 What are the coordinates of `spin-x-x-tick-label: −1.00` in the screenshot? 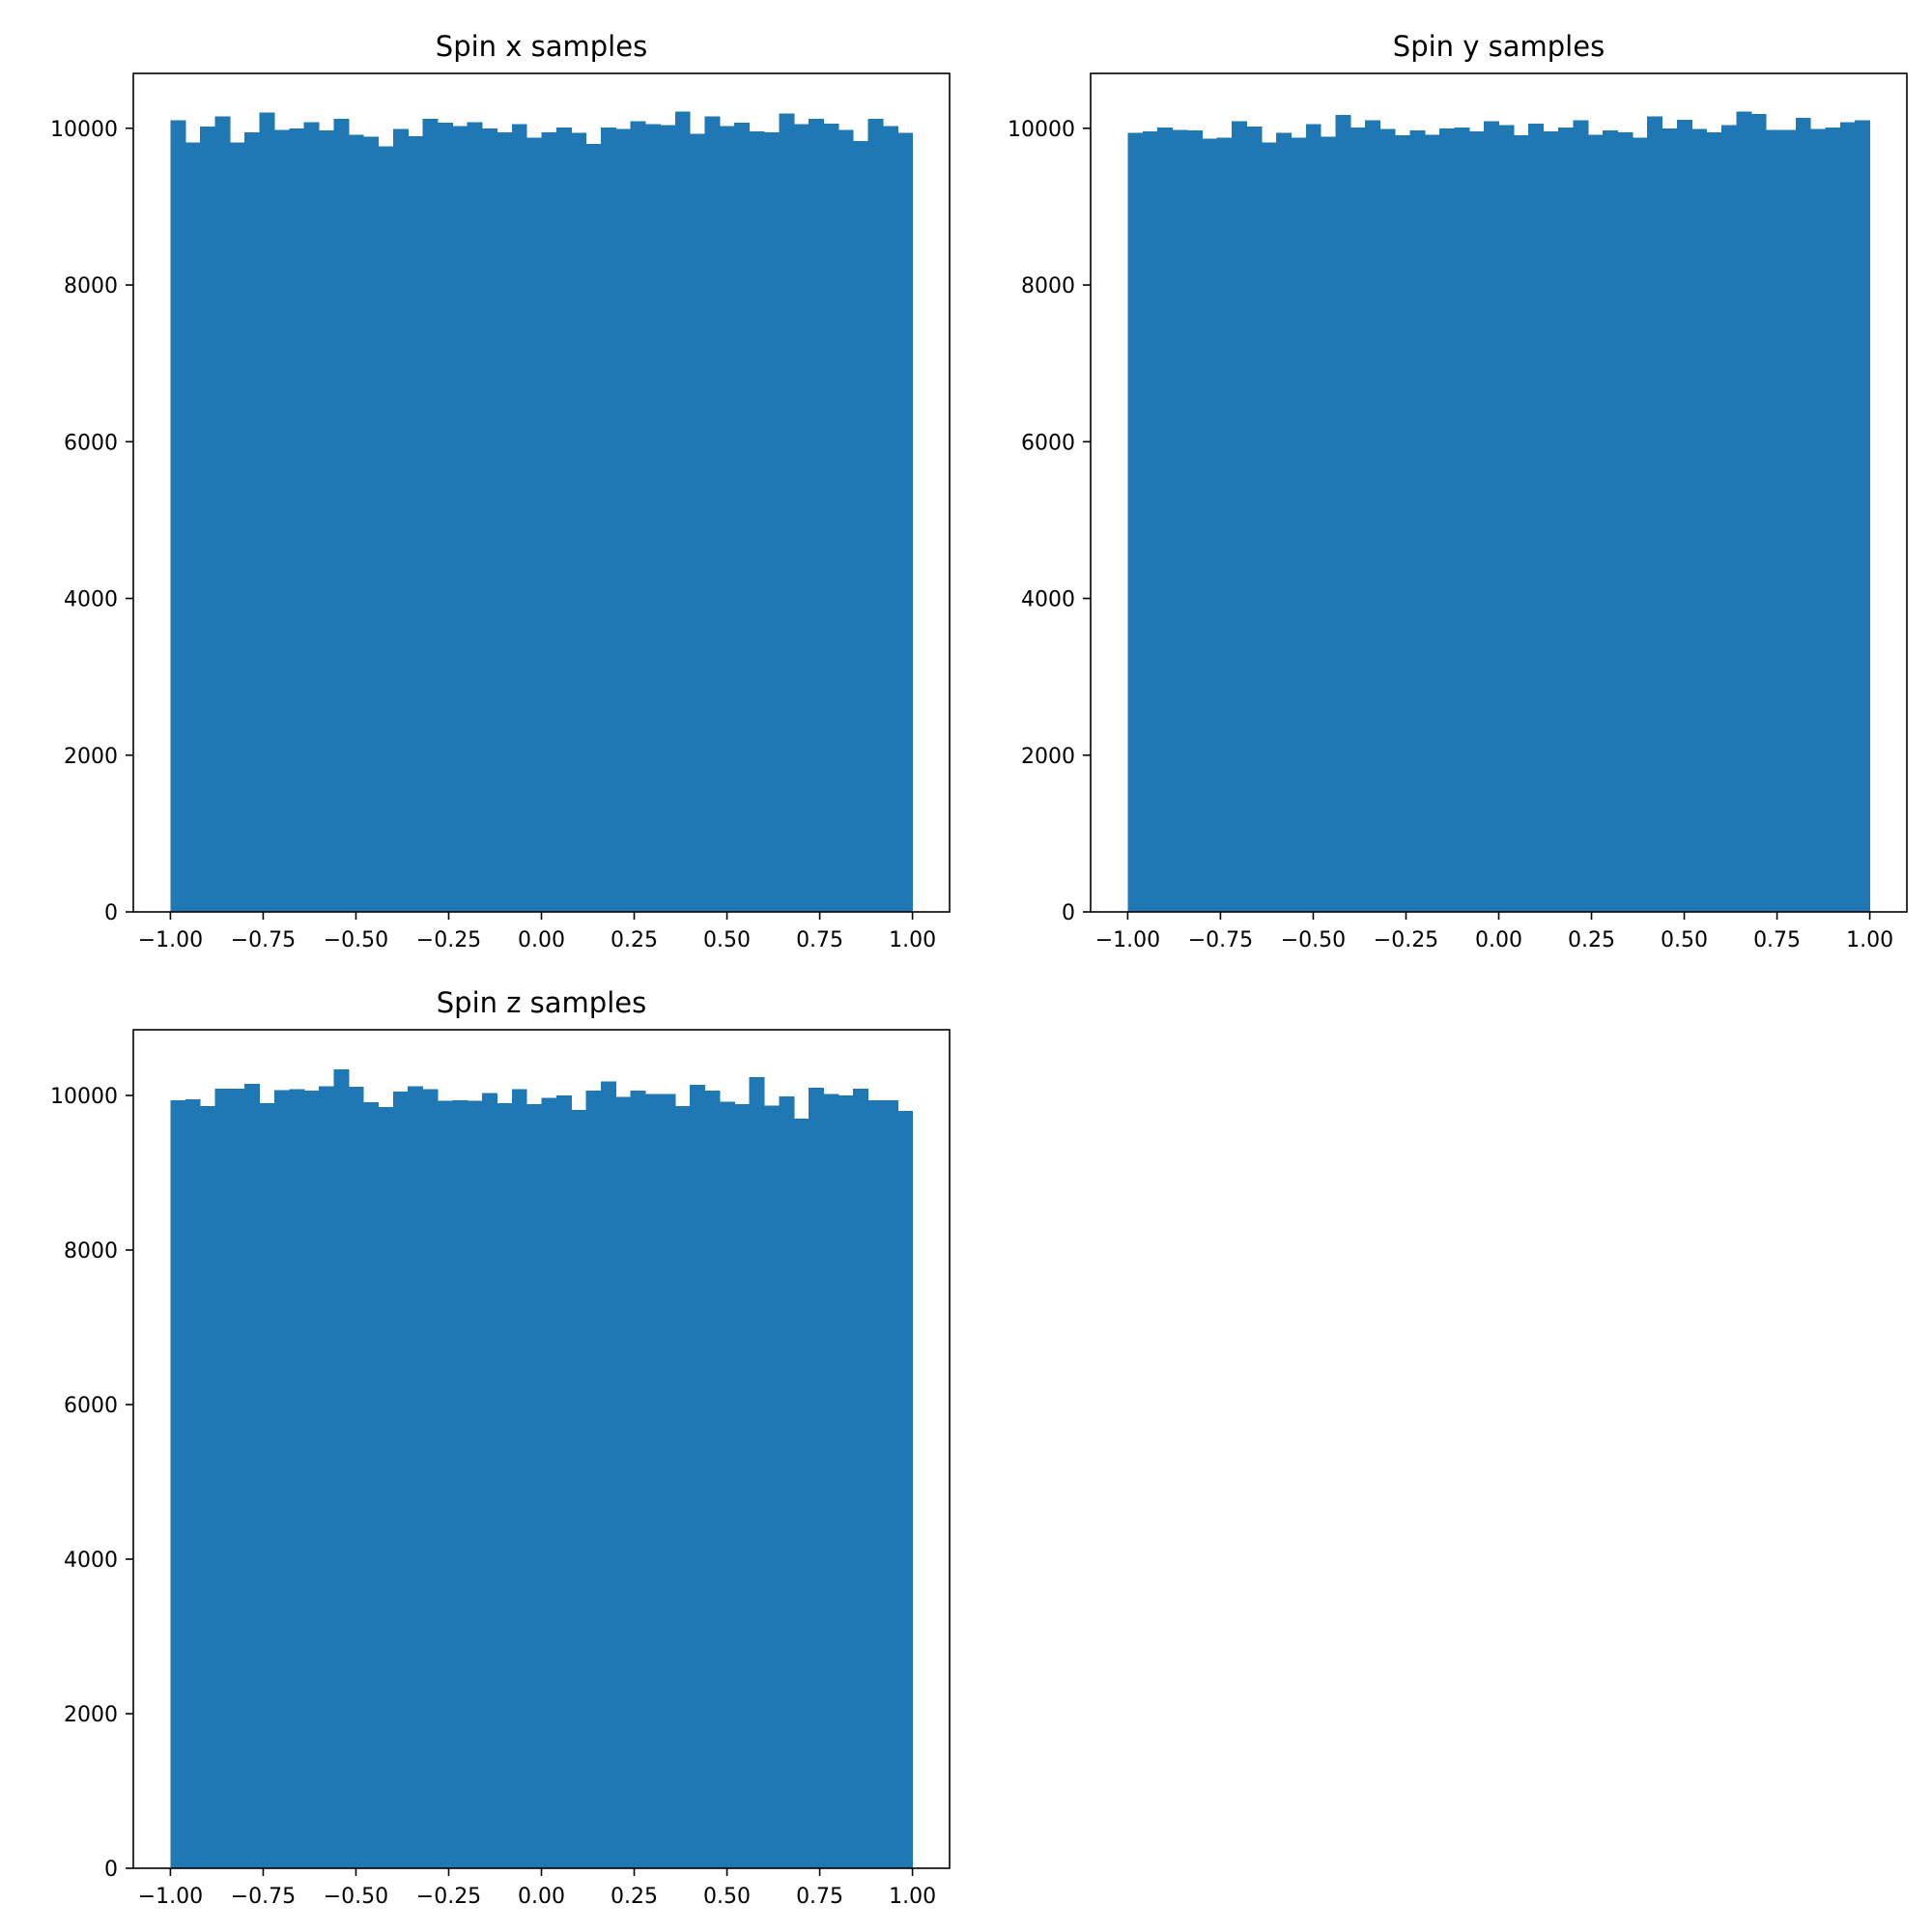 It's located at (170, 940).